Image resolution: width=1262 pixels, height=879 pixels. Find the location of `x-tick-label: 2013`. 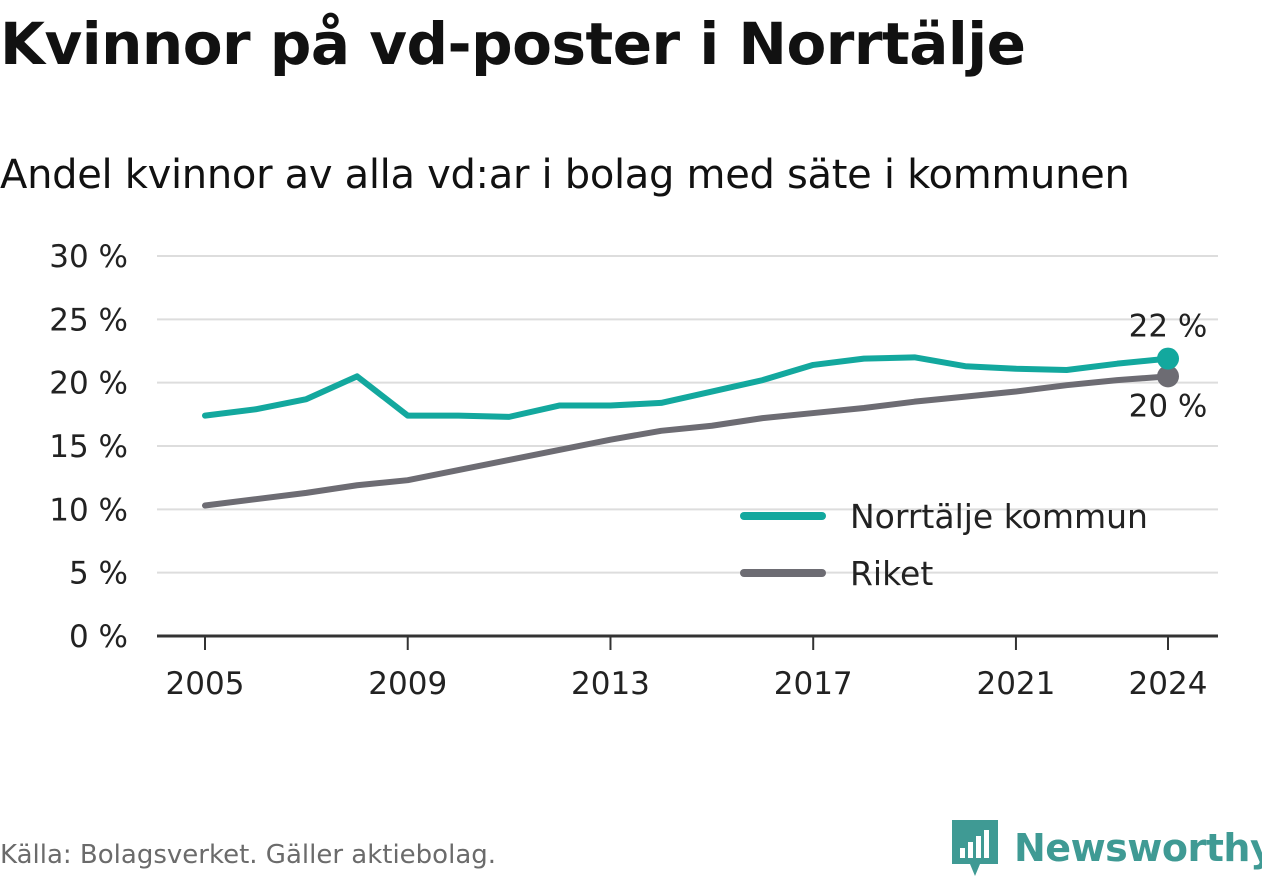

x-tick-label: 2013 is located at coordinates (610, 684).